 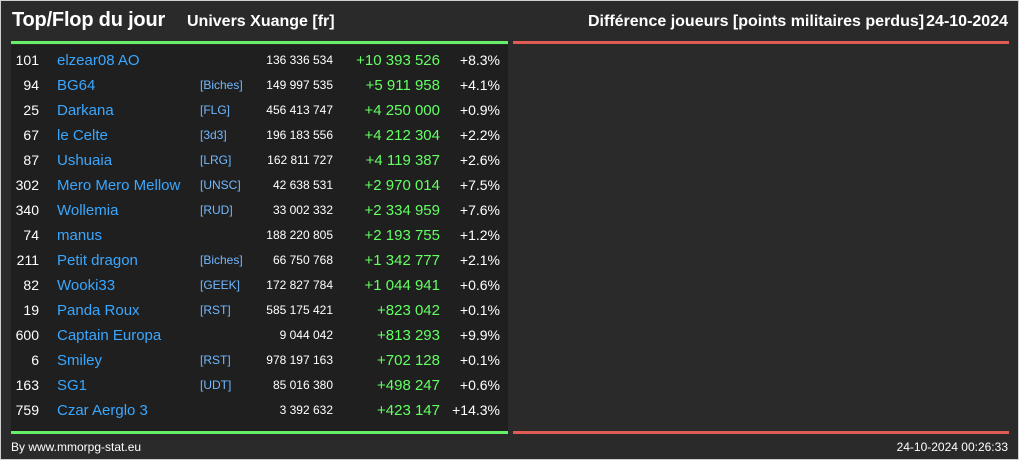 What do you see at coordinates (299, 285) in the screenshot?
I see `military-points-cell: 172 827 784` at bounding box center [299, 285].